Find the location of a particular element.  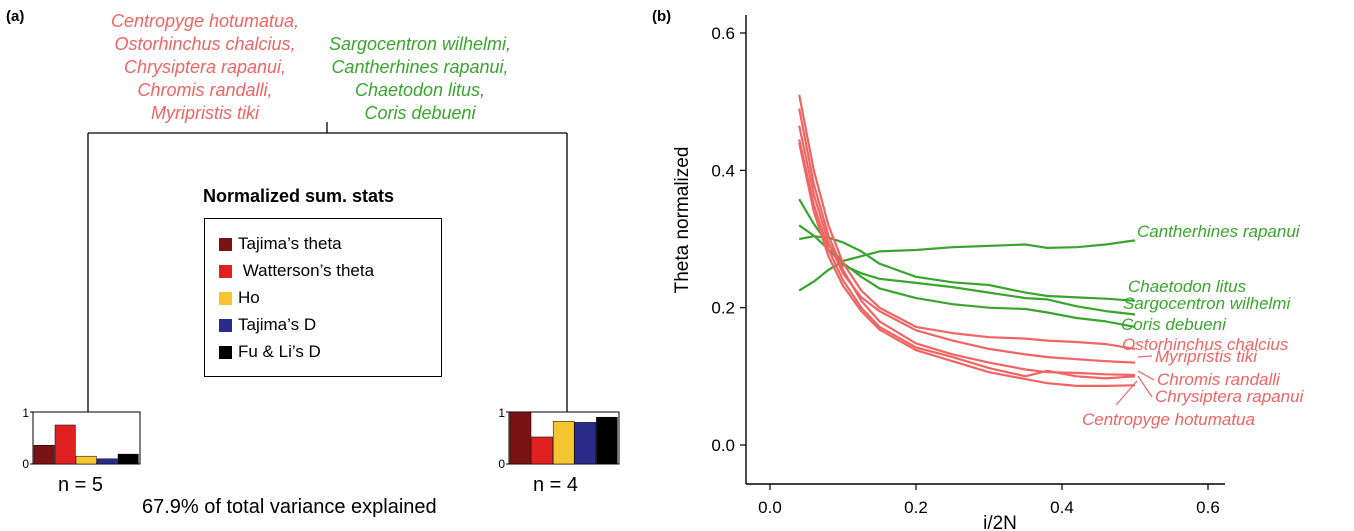

legend-label: Tajima’s theta is located at coordinates (290, 243).